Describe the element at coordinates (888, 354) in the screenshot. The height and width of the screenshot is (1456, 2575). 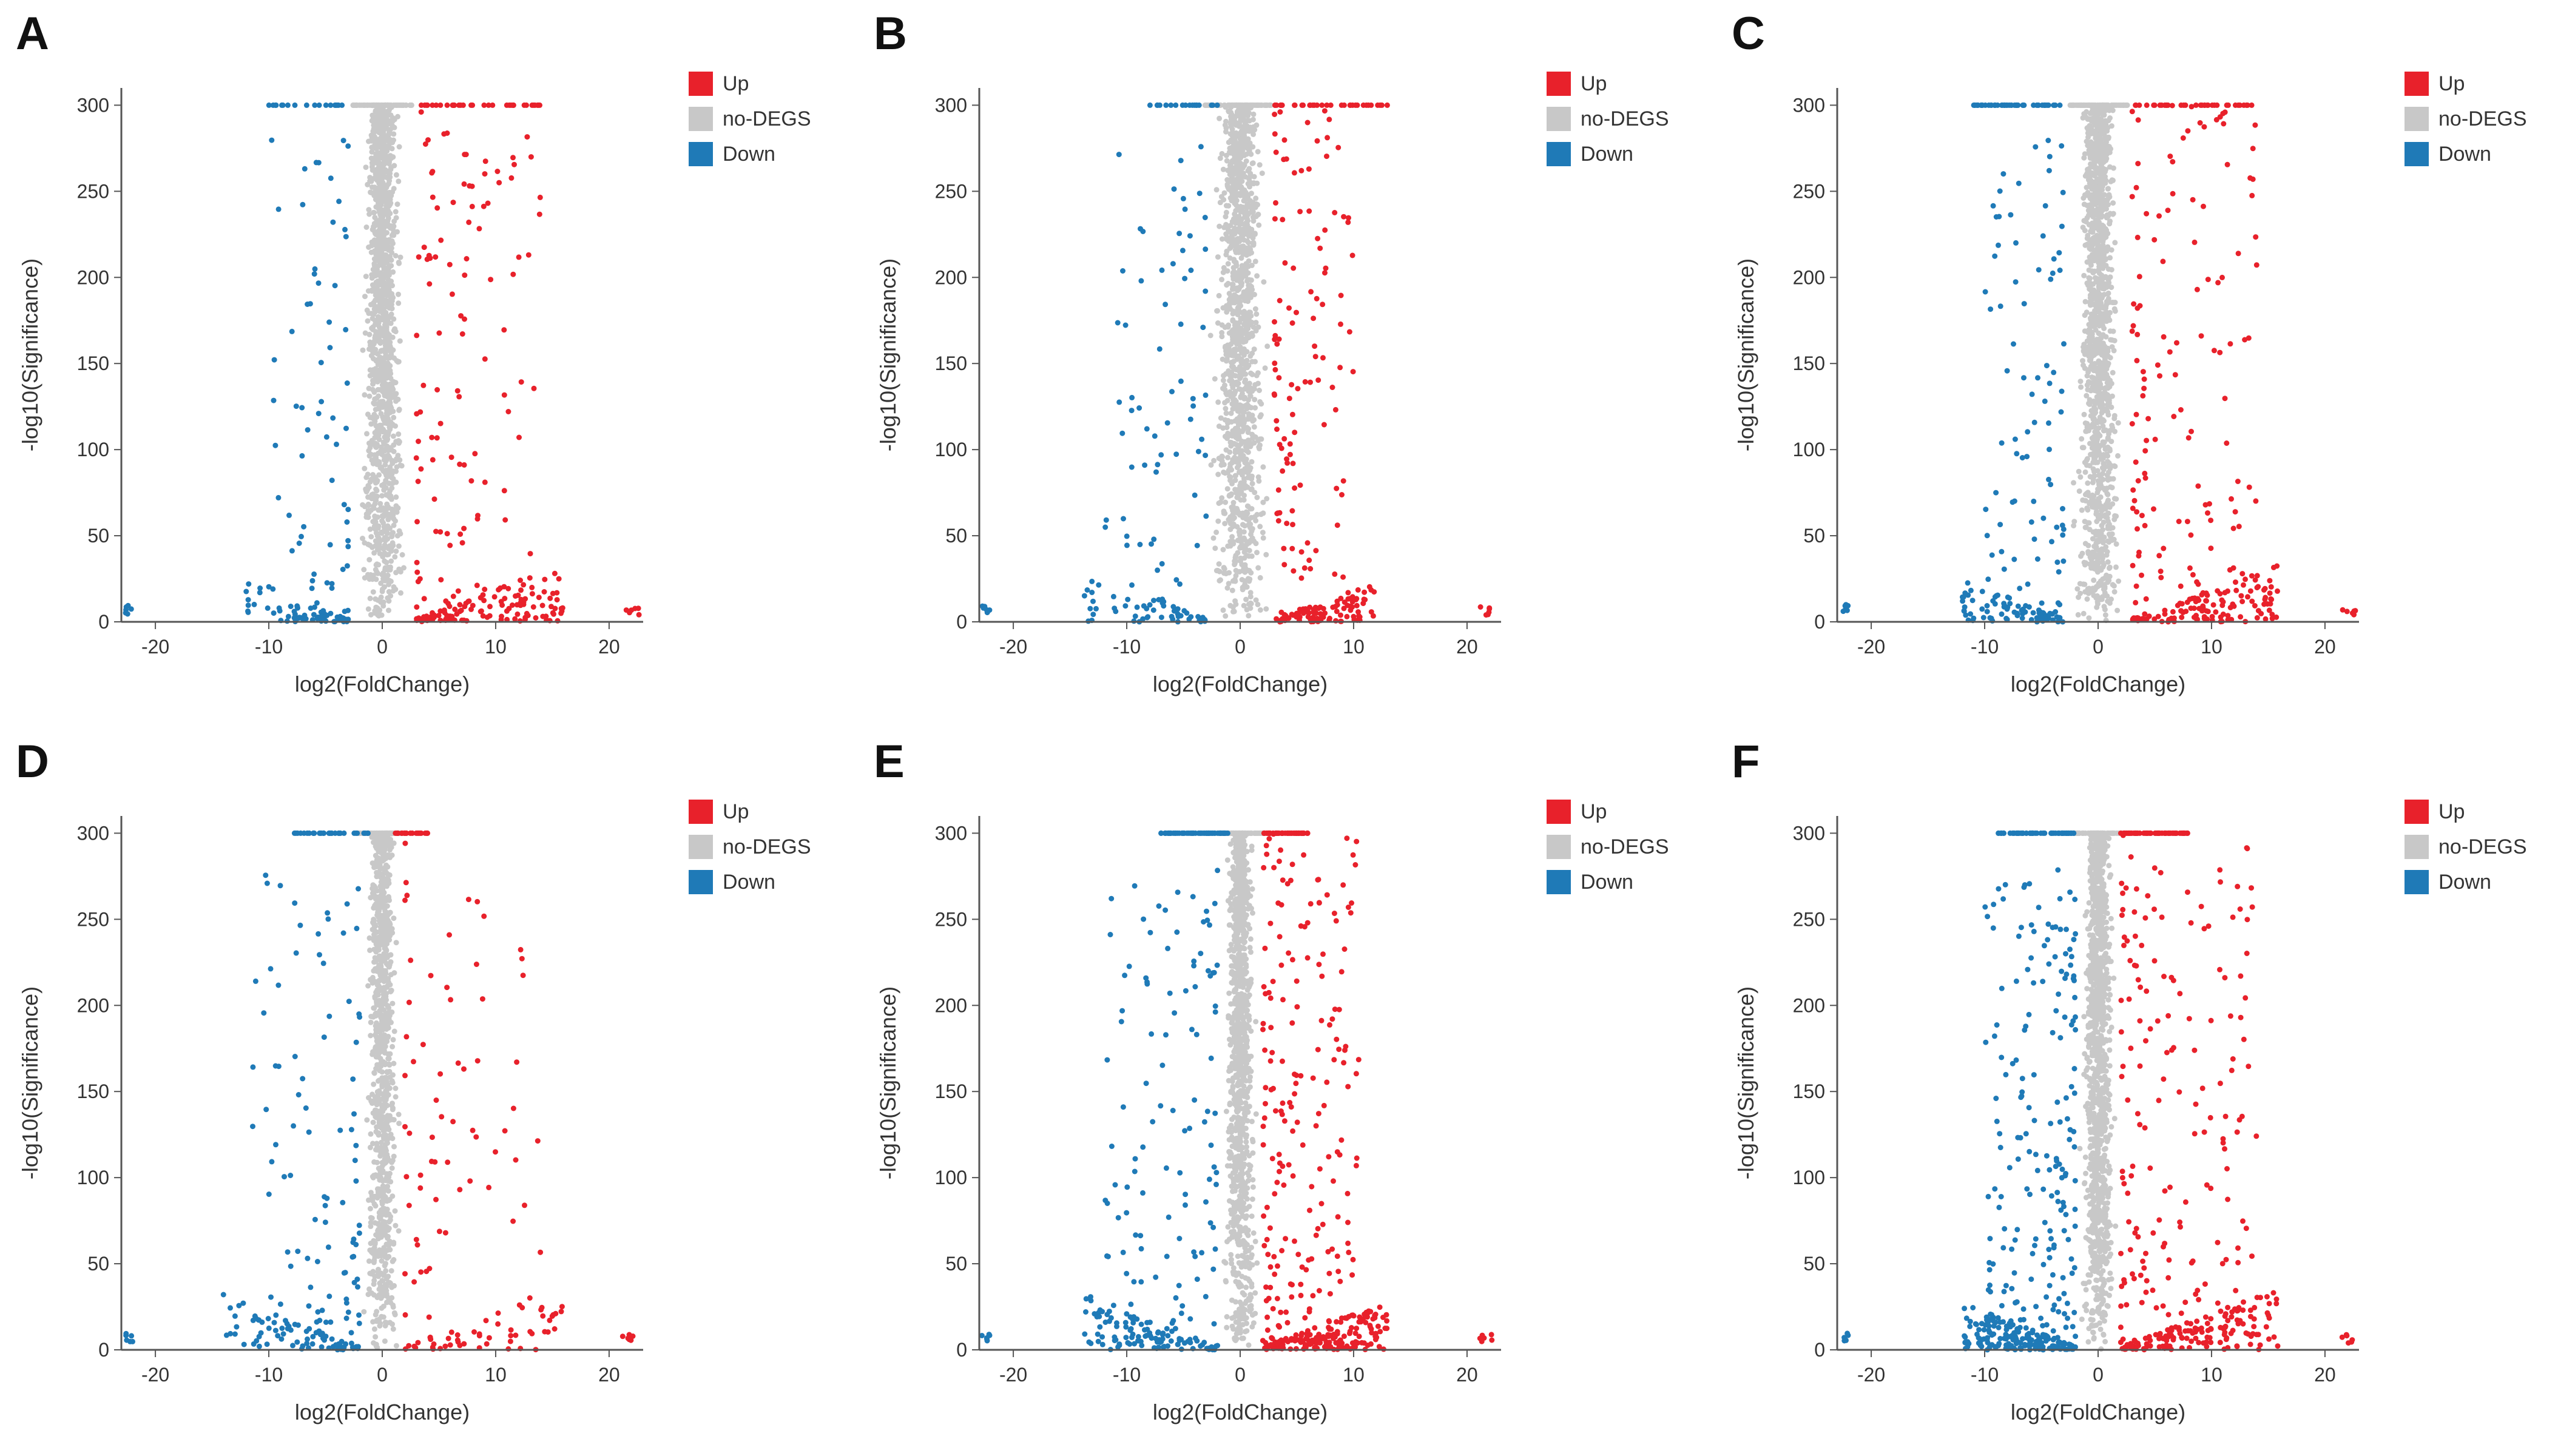
I see `y-axis-label: -log10(Significance)` at that location.